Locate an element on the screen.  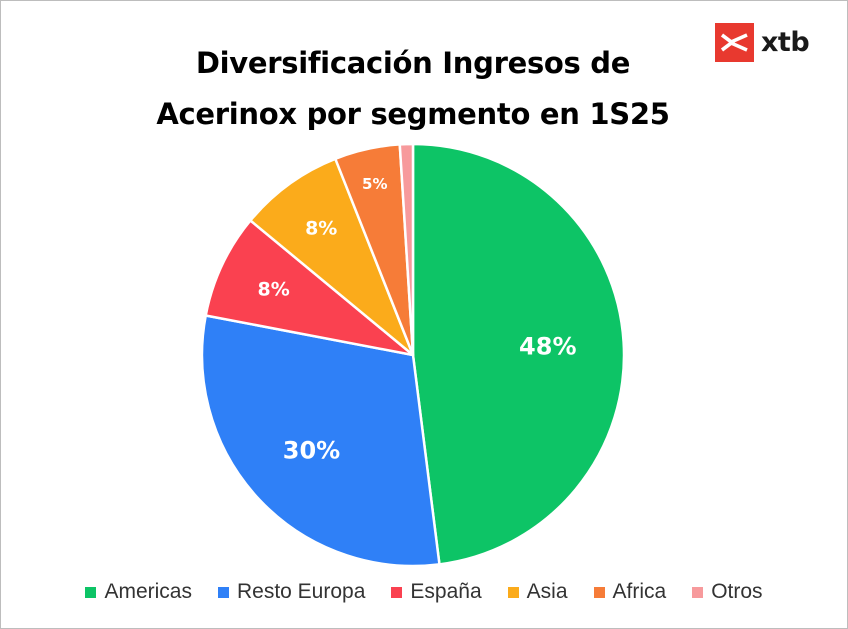
legend-label: Asia is located at coordinates (547, 591).